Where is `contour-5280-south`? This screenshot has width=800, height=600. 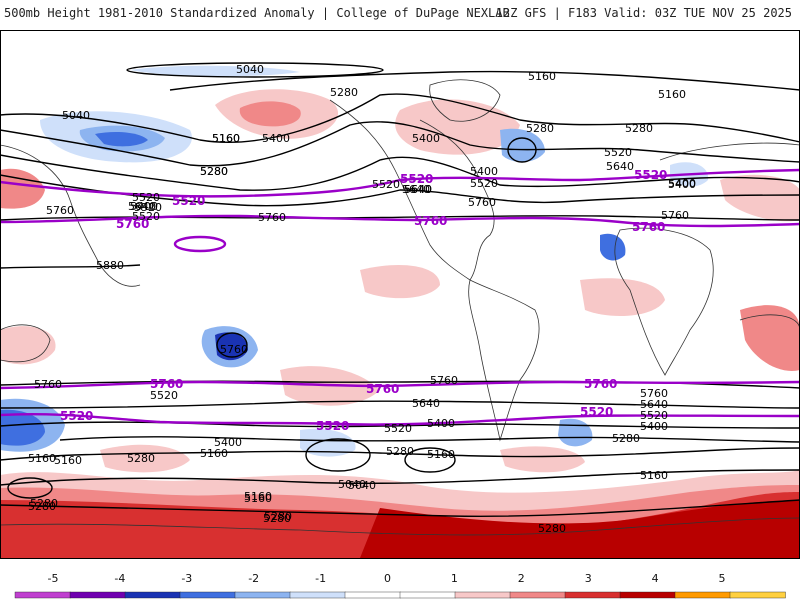
contour-5280-south is located at coordinates (400, 454).